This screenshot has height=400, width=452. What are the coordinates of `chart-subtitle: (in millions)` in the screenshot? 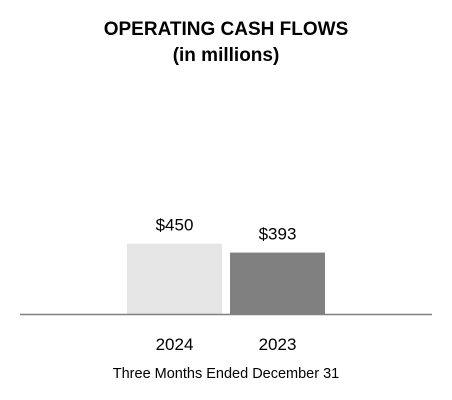 It's located at (226, 55).